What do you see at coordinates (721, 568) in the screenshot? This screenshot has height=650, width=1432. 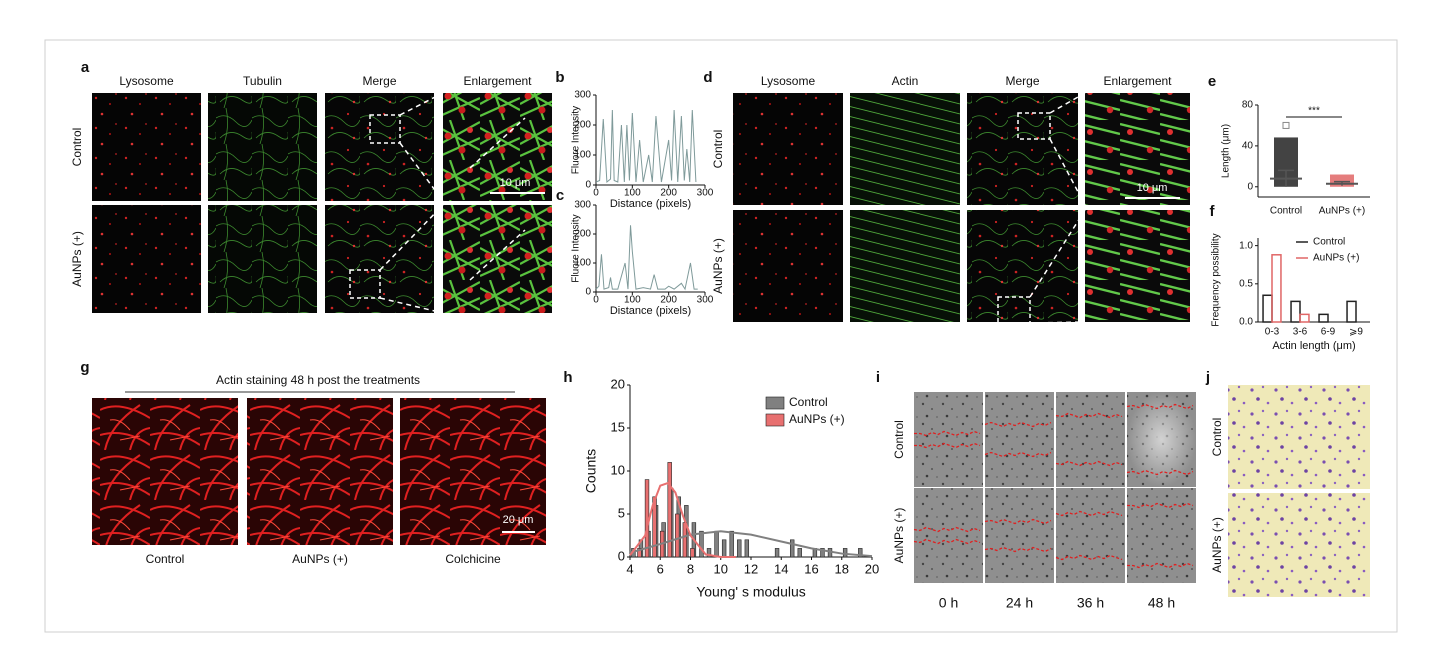 I see `x-tick-label: 10` at bounding box center [721, 568].